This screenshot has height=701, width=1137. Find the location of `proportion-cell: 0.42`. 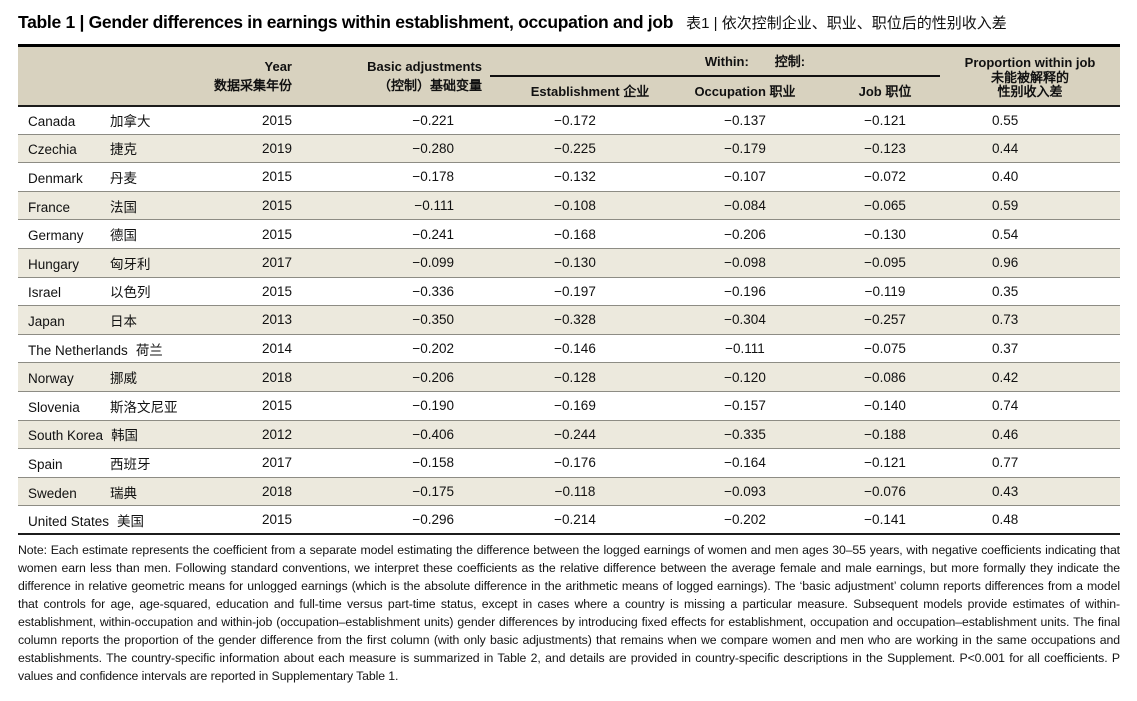

proportion-cell: 0.42 is located at coordinates (1030, 377).